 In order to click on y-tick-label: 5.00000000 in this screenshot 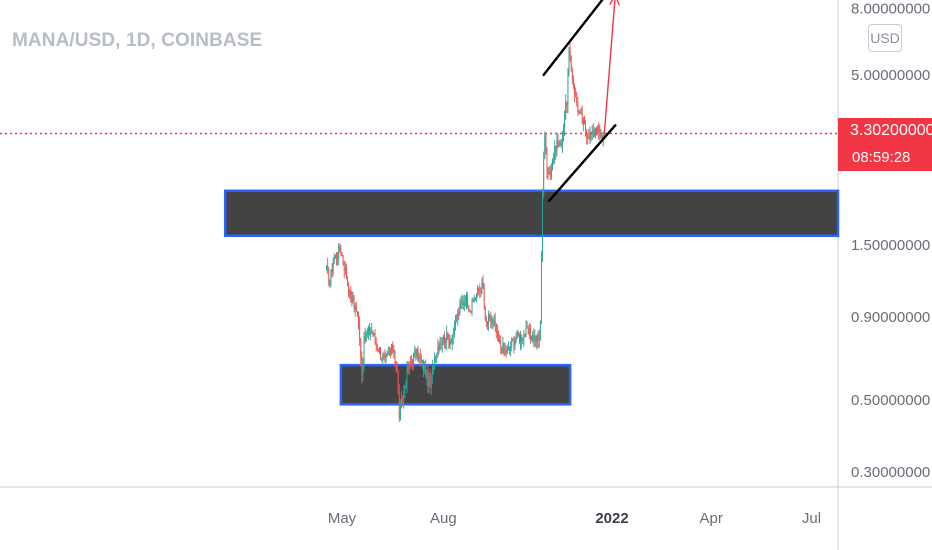, I will do `click(890, 75)`.